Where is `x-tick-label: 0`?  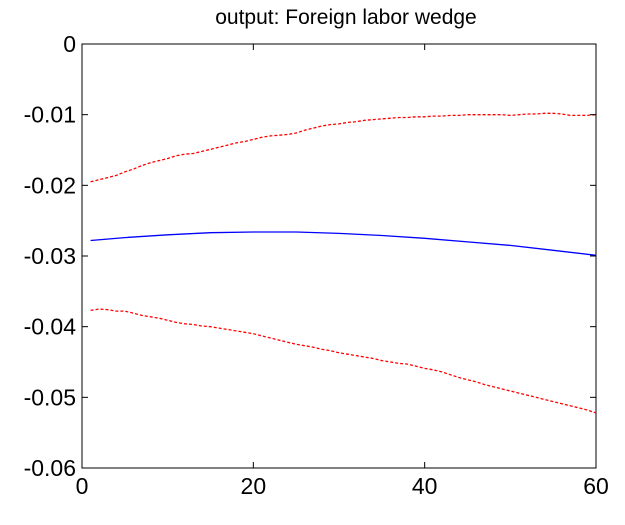 x-tick-label: 0 is located at coordinates (82, 486).